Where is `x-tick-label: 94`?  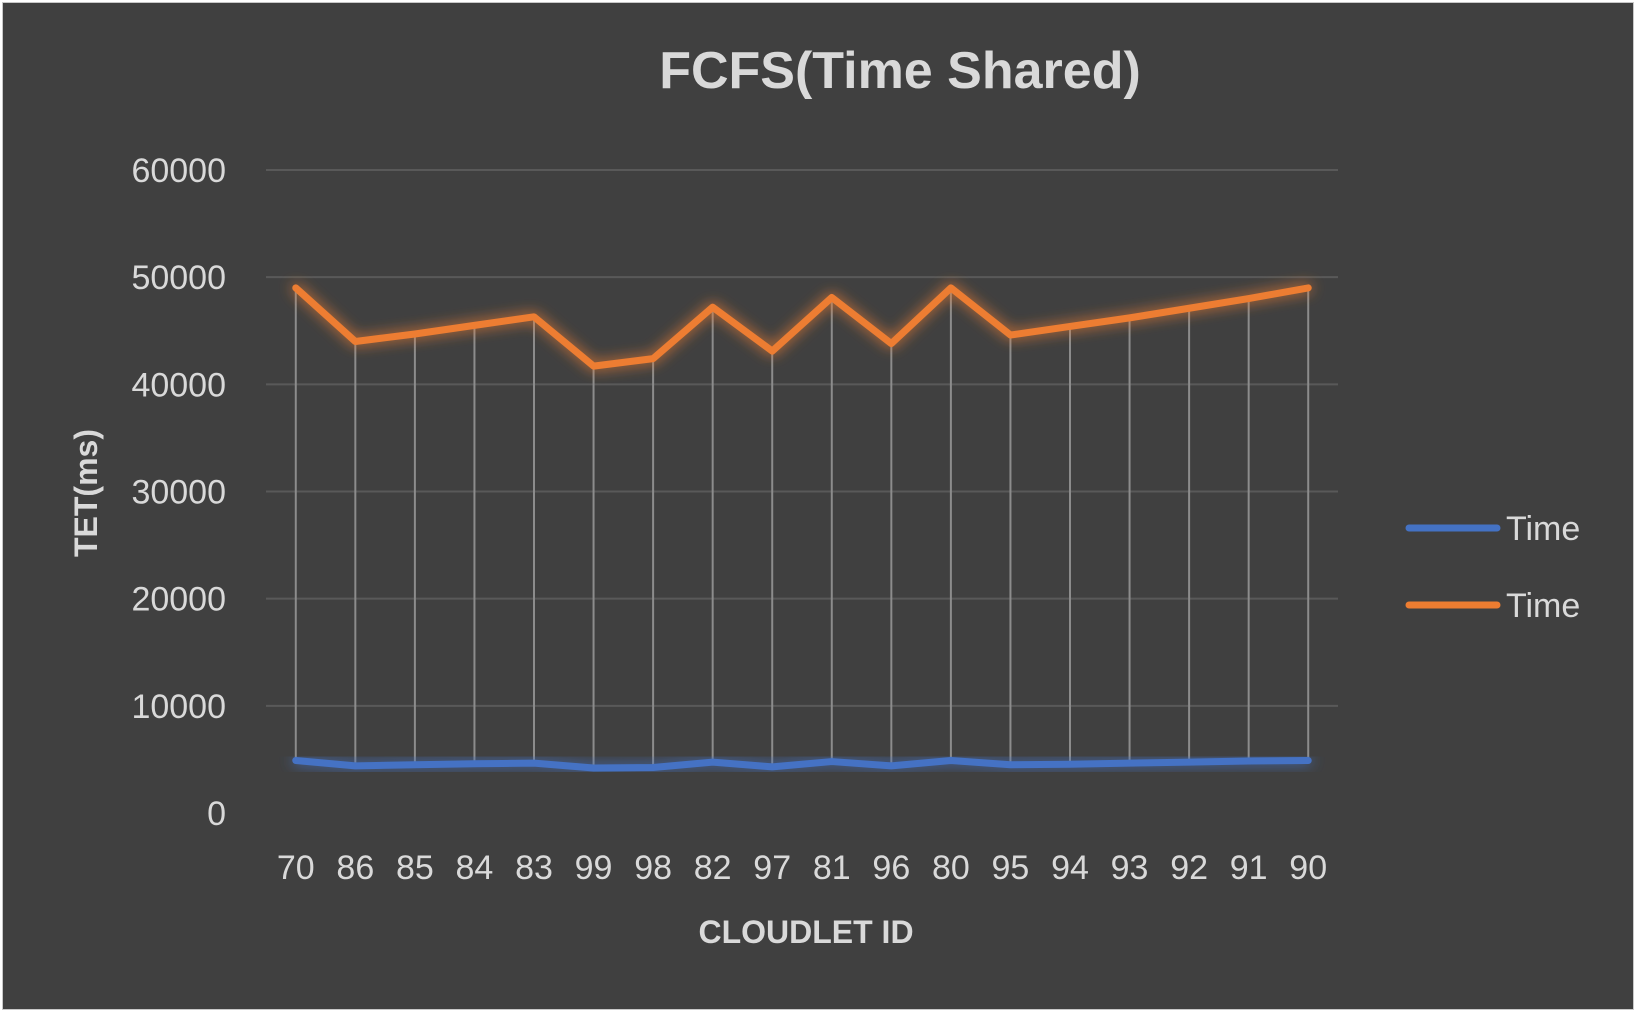 x-tick-label: 94 is located at coordinates (1070, 868).